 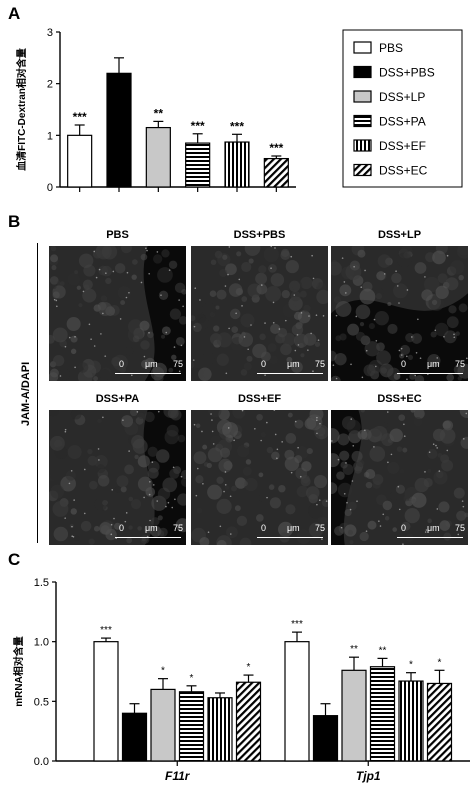 What do you see at coordinates (117, 477) in the screenshot?
I see `tissue-texture` at bounding box center [117, 477].